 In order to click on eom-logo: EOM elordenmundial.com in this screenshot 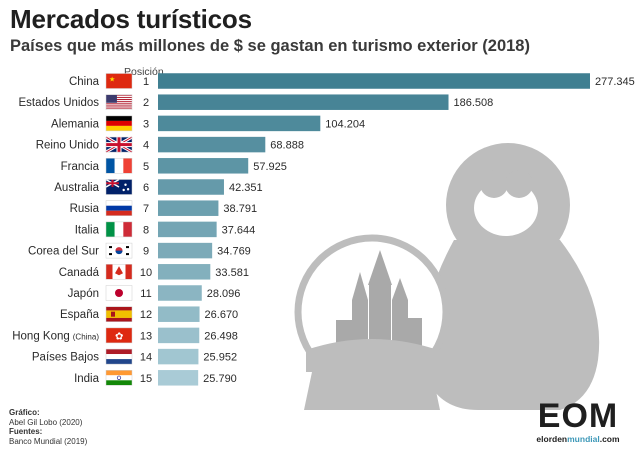, I will do `click(578, 422)`.